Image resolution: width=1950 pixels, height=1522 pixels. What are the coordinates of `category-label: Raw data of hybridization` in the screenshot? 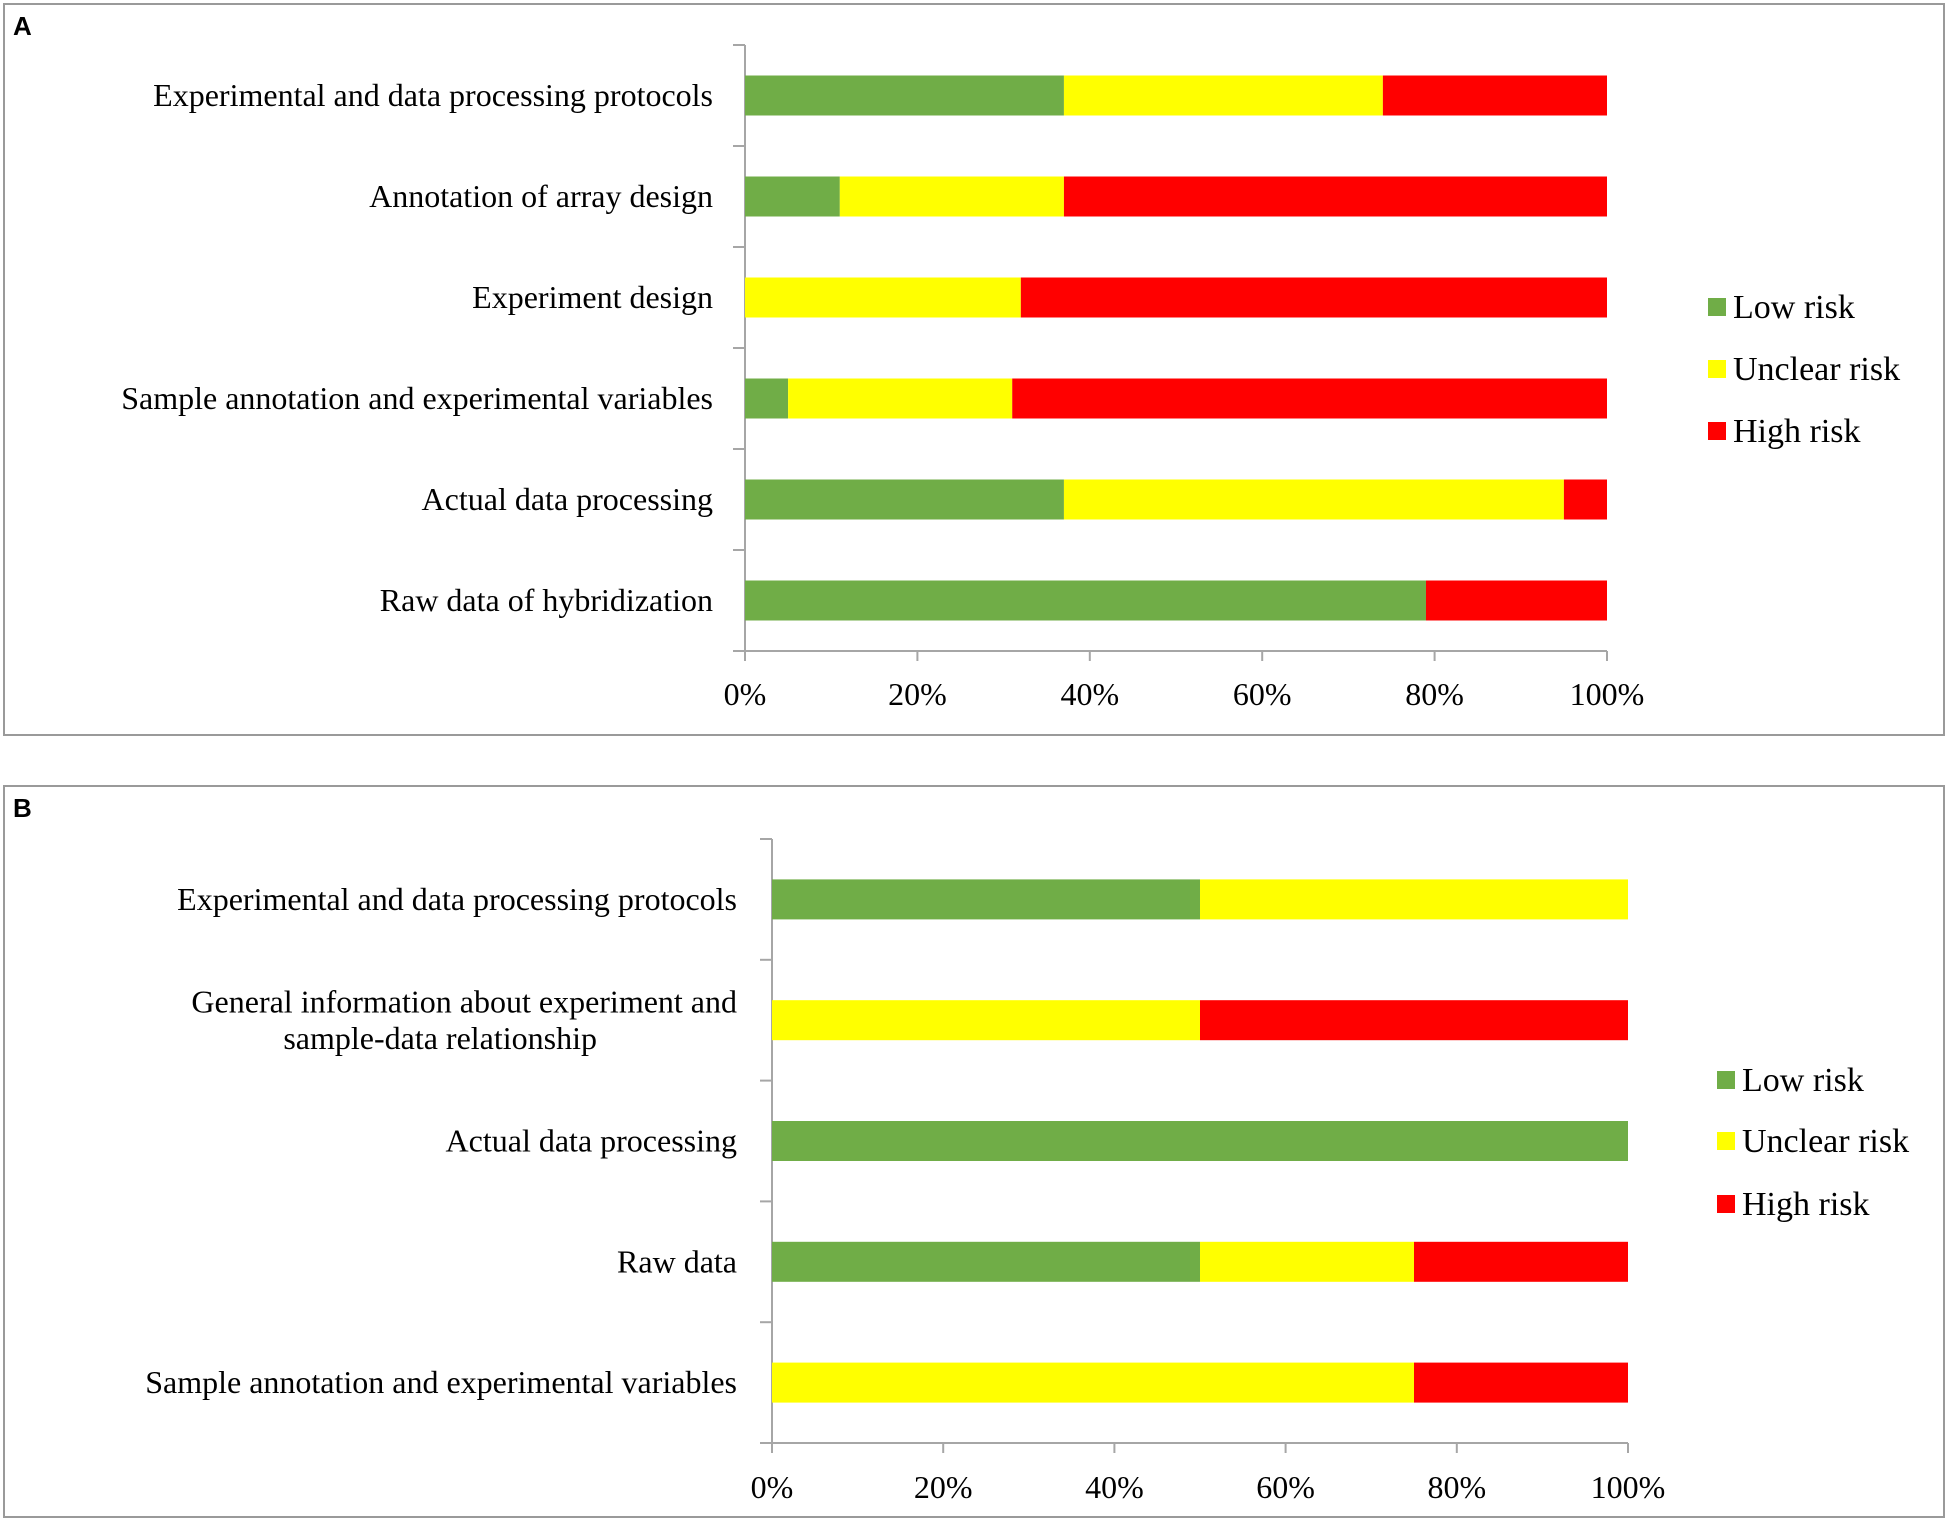 It's located at (546, 600).